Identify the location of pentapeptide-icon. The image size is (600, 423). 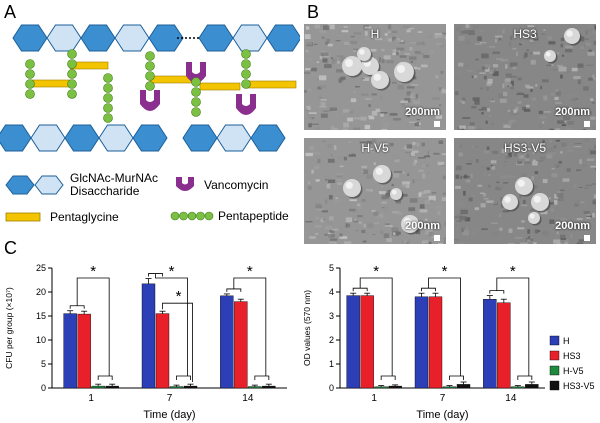
(192, 216).